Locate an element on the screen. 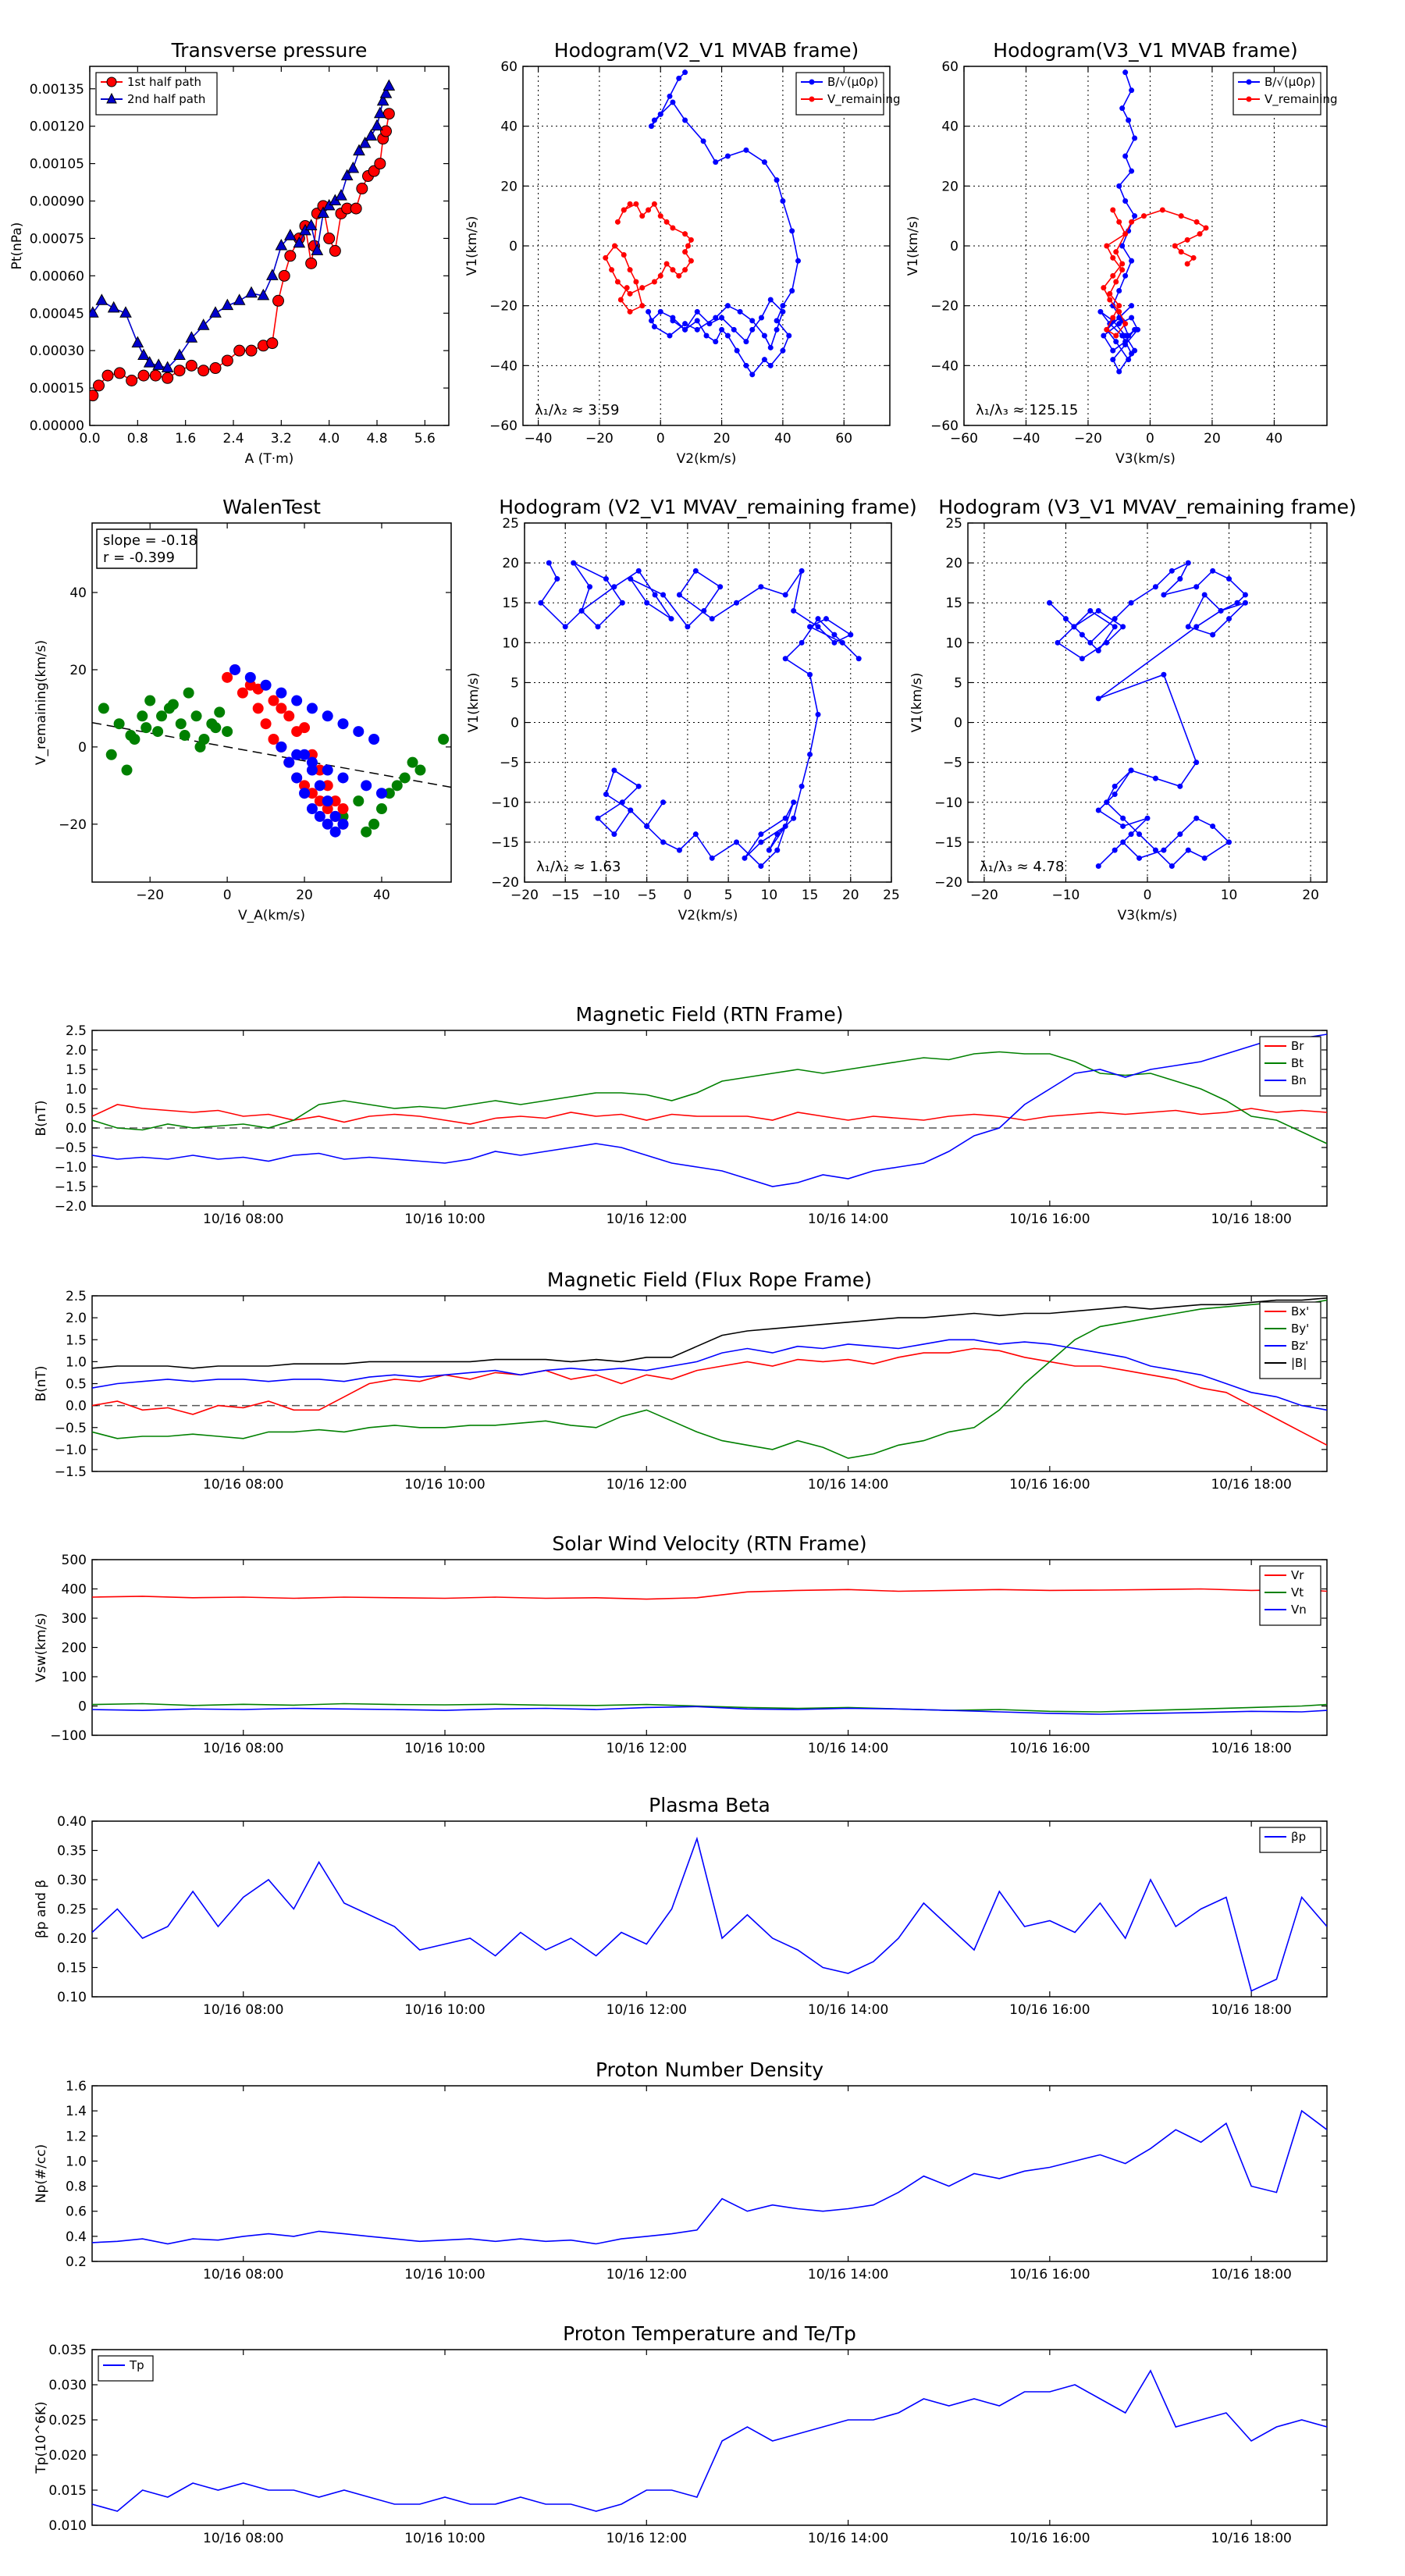  x-tick-label: 10/16 10:00 is located at coordinates (445, 2538).